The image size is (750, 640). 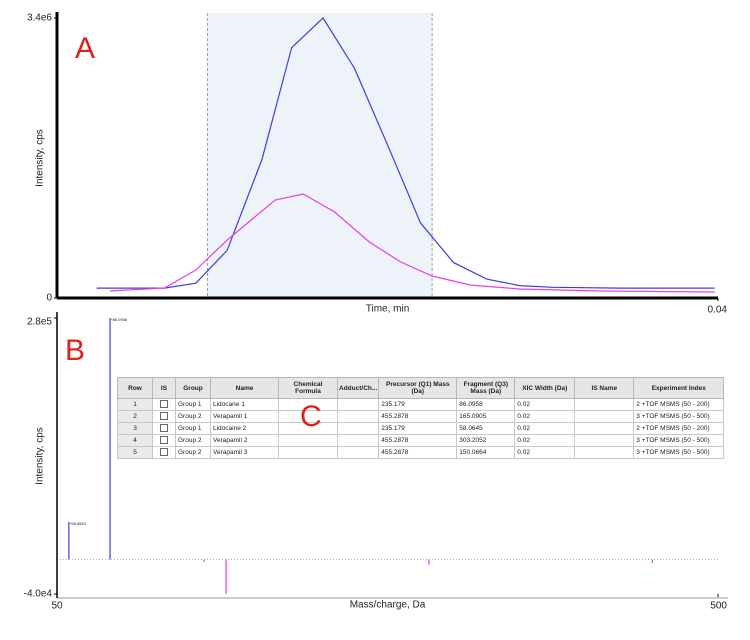 I want to click on column-header: Name, so click(x=244, y=388).